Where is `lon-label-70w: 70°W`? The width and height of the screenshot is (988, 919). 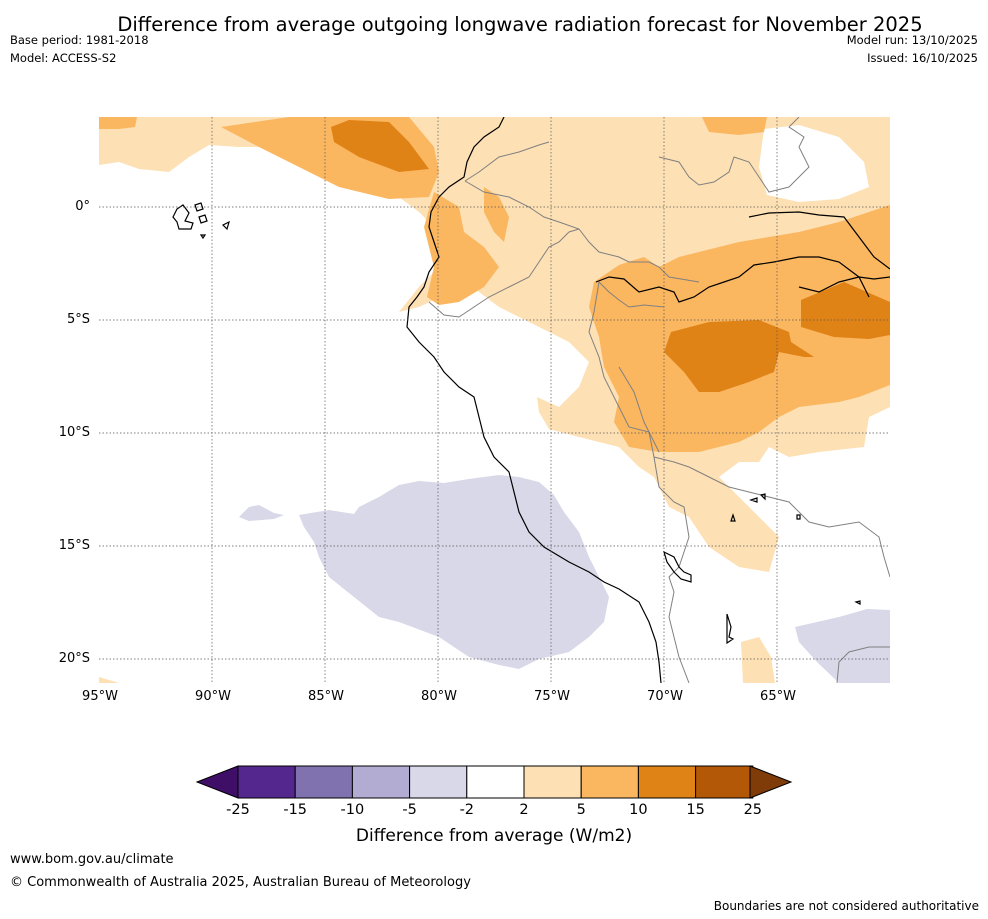 lon-label-70w: 70°W is located at coordinates (665, 696).